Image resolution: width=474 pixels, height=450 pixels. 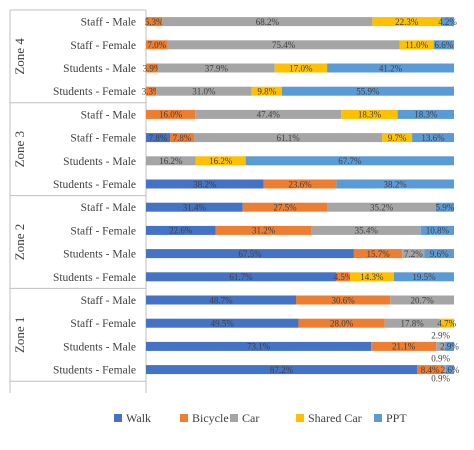 I want to click on data-label: 31.4%, so click(x=195, y=208).